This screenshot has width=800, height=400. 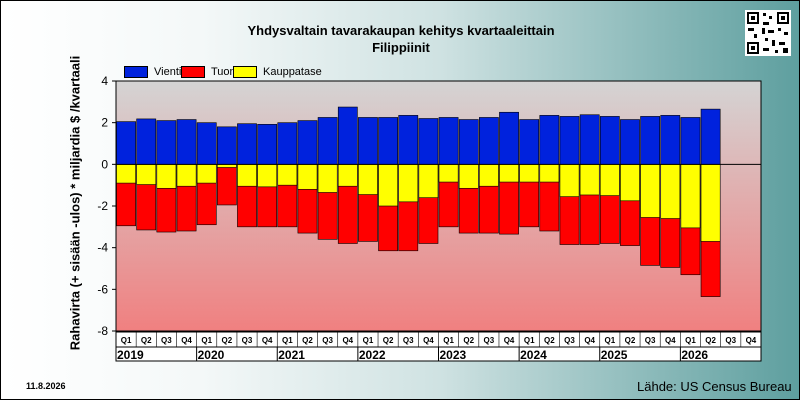 I want to click on year-label: 2024, so click(x=533, y=355).